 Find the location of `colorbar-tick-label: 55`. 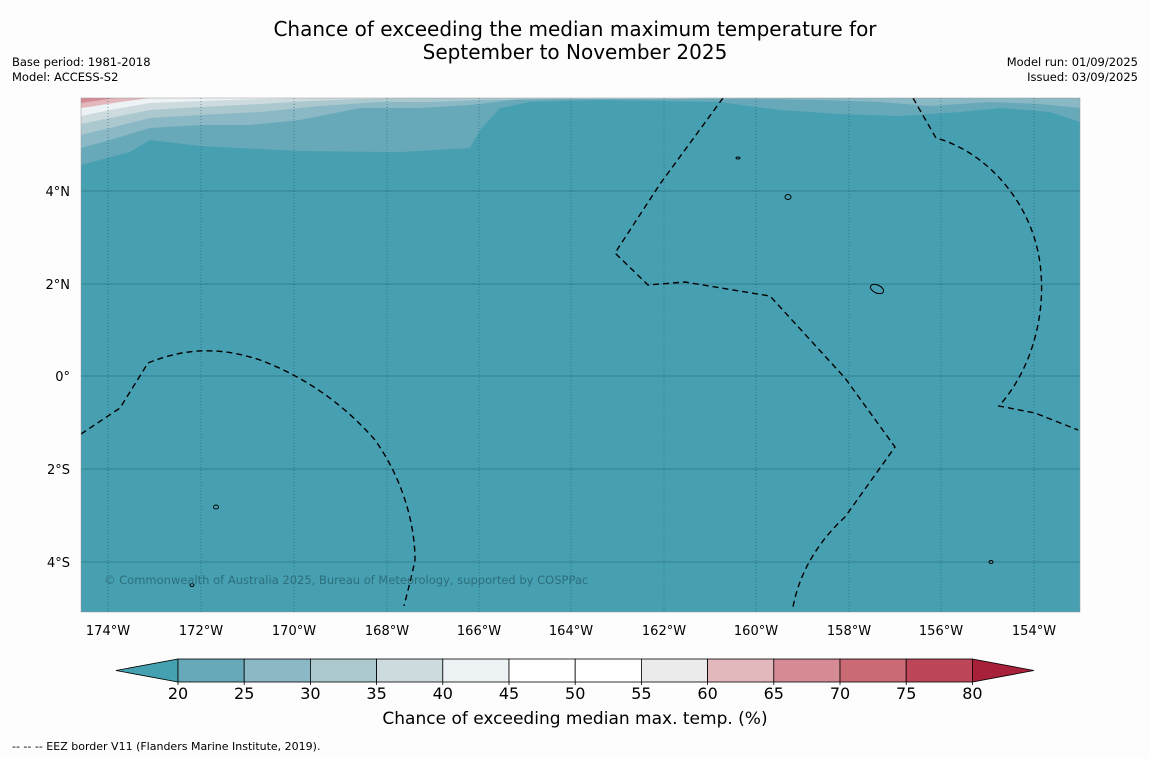

colorbar-tick-label: 55 is located at coordinates (641, 693).